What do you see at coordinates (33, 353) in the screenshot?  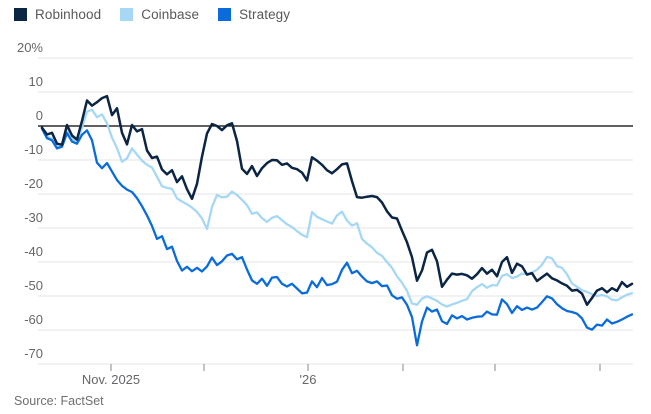 I see `y-tick-label: -70` at bounding box center [33, 353].